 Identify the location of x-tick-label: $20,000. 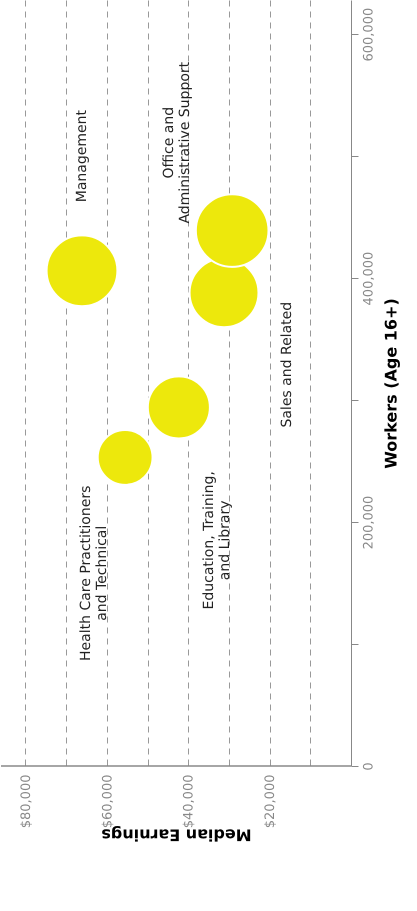
(270, 801).